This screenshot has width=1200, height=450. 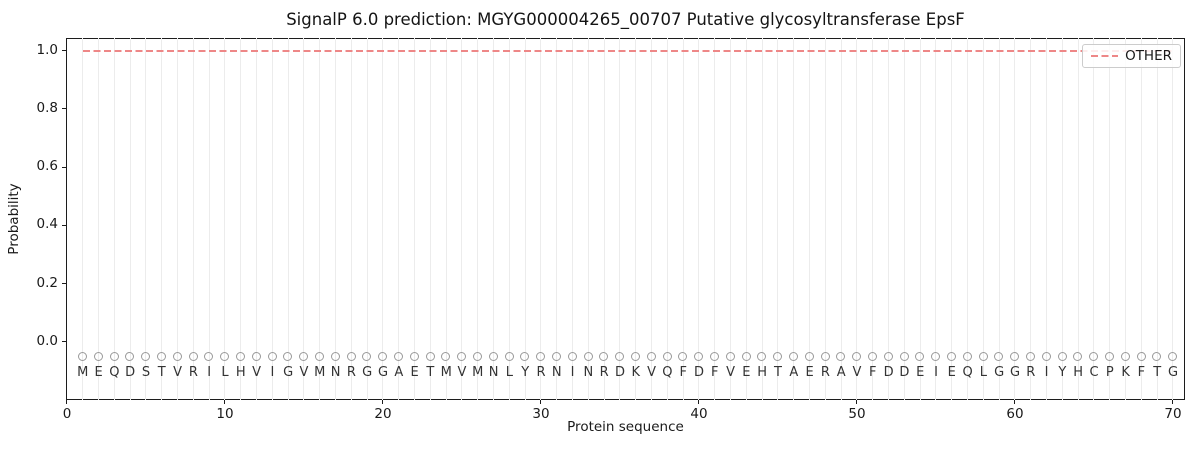 What do you see at coordinates (383, 414) in the screenshot?
I see `x-tick-label: 20` at bounding box center [383, 414].